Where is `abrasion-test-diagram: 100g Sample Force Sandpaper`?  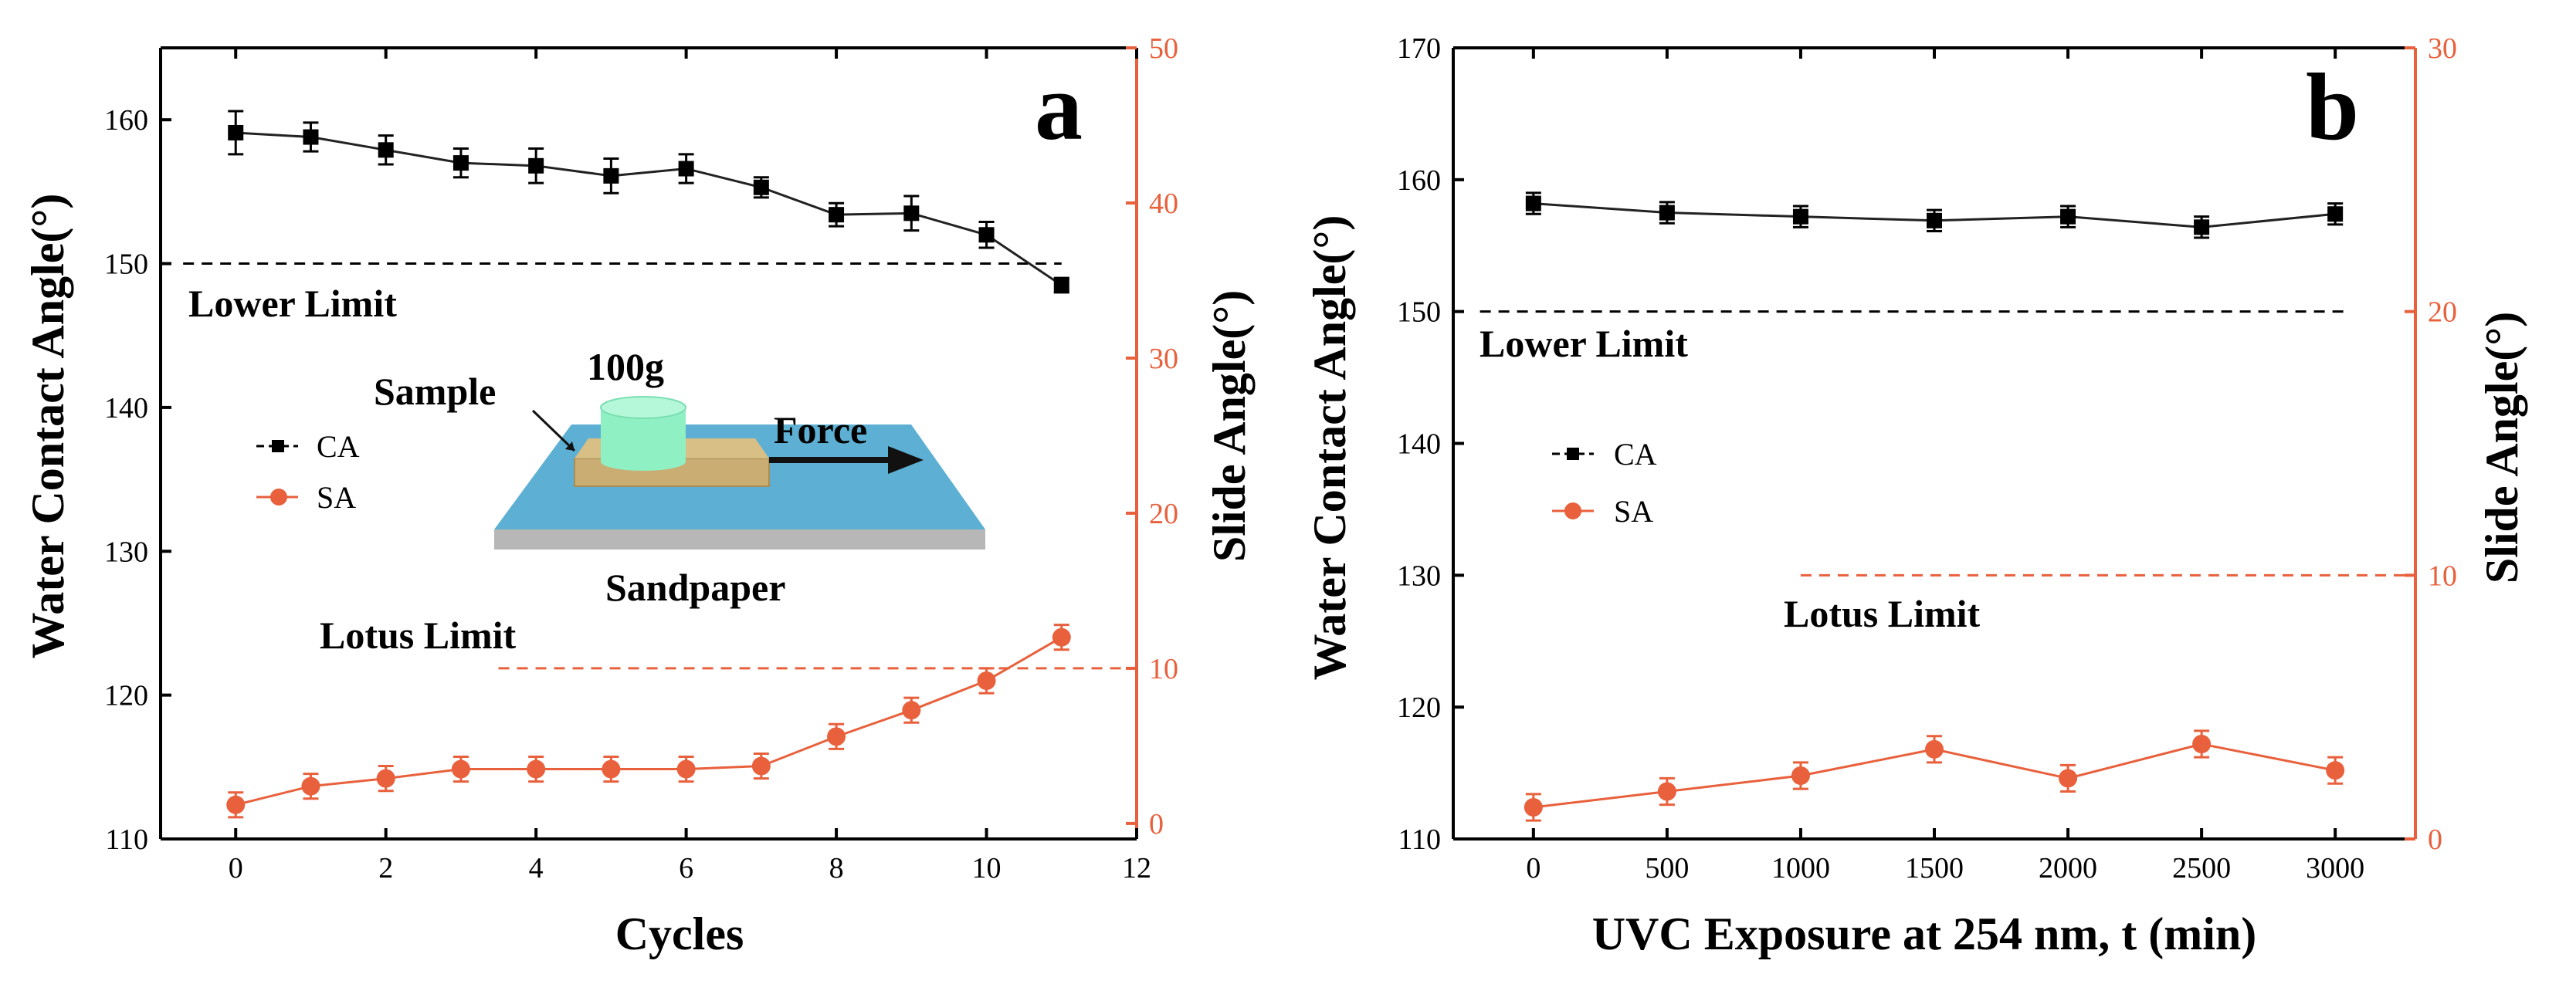
abrasion-test-diagram: 100g Sample Force Sandpaper is located at coordinates (679, 477).